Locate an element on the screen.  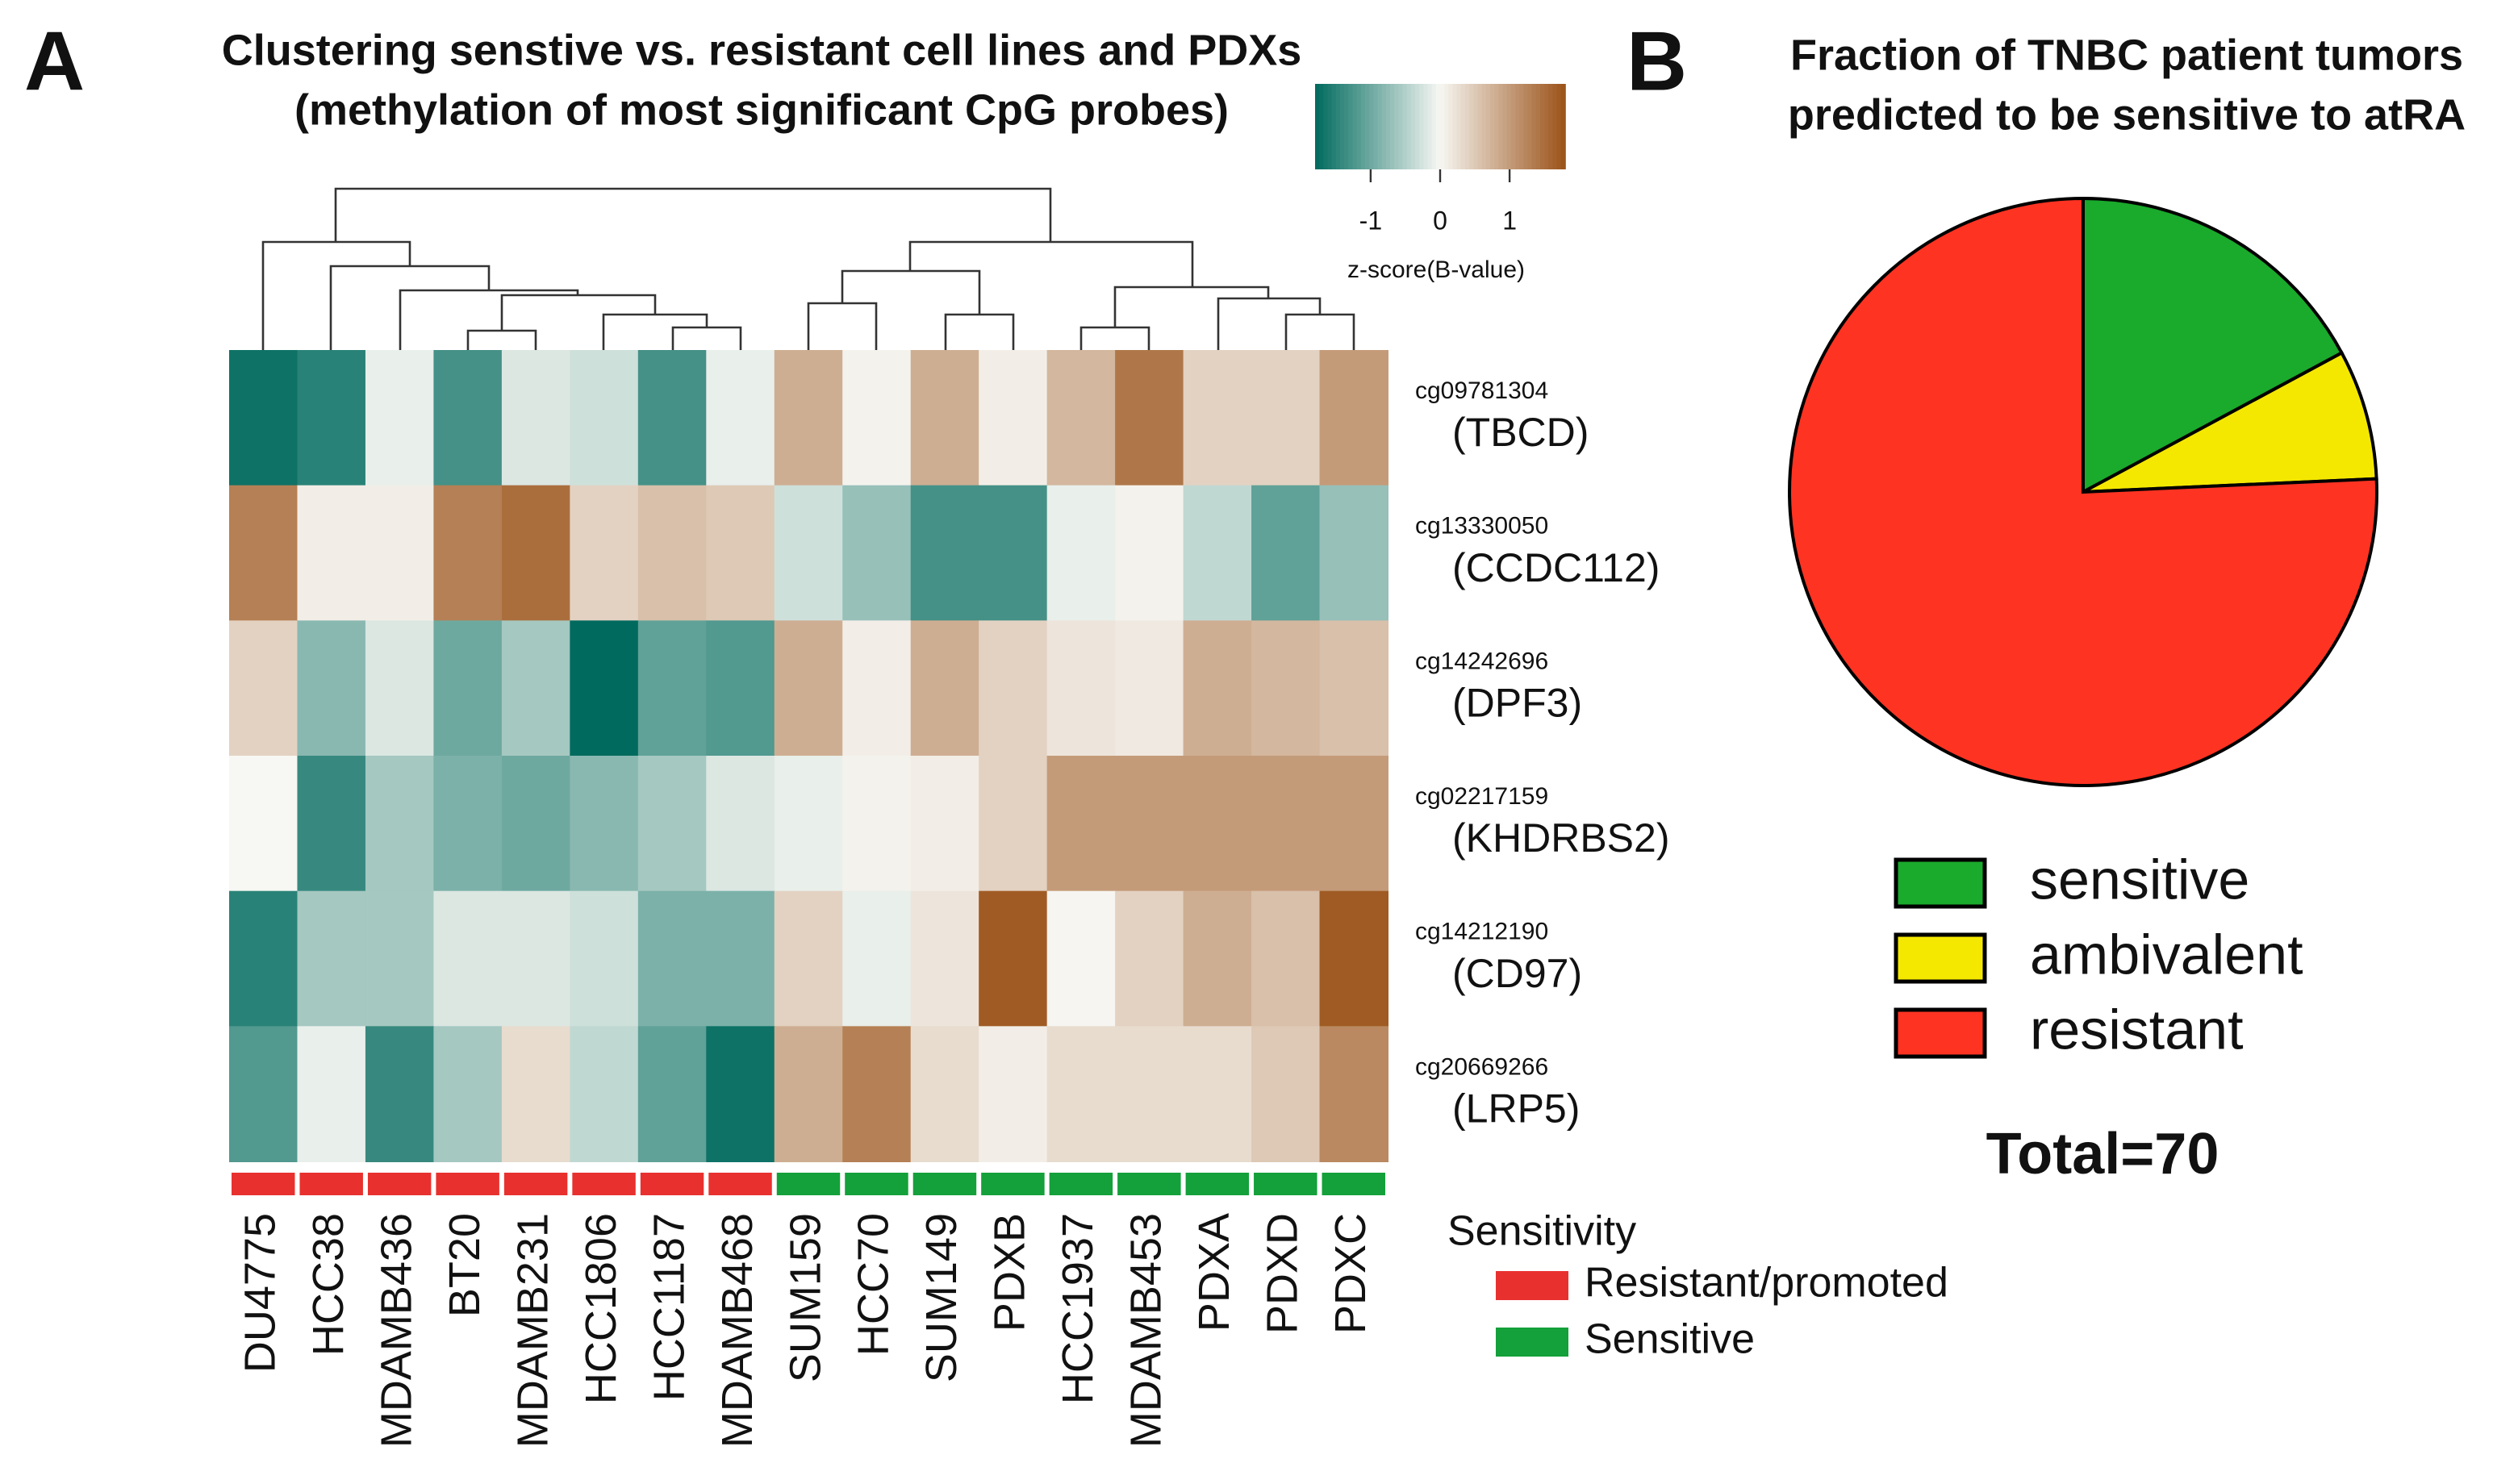
gene-label: (CD97) is located at coordinates (1517, 974).